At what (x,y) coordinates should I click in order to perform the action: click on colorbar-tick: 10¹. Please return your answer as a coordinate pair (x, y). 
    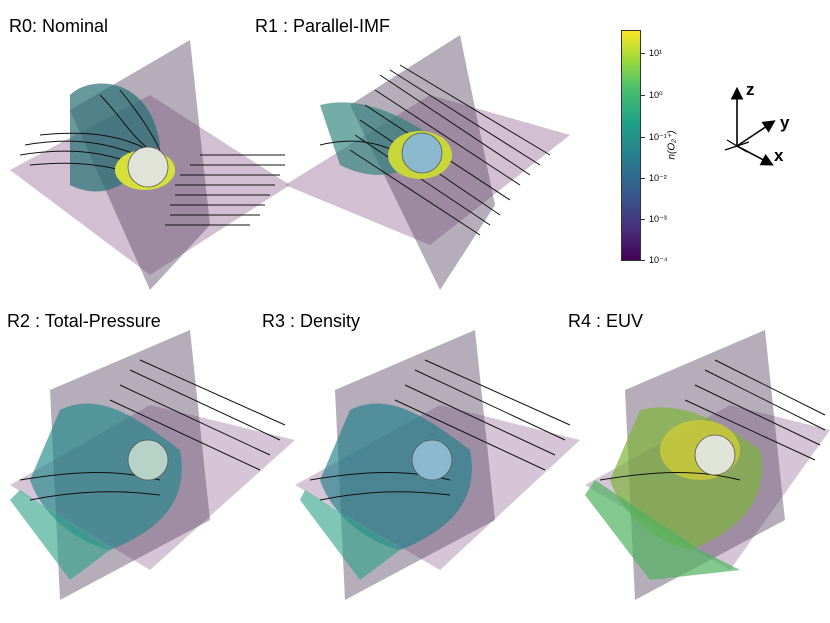
    Looking at the image, I should click on (656, 53).